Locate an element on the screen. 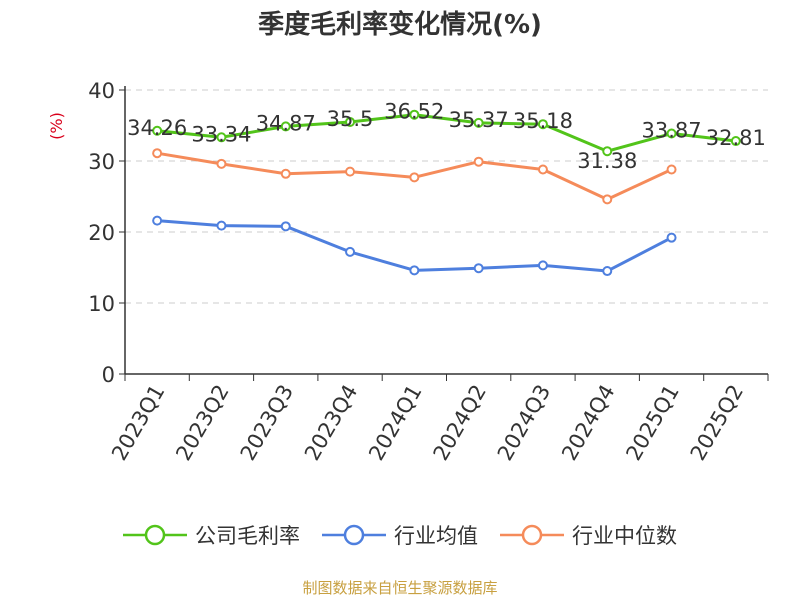 This screenshot has height=600, width=800. data-label: 31.38 is located at coordinates (607, 161).